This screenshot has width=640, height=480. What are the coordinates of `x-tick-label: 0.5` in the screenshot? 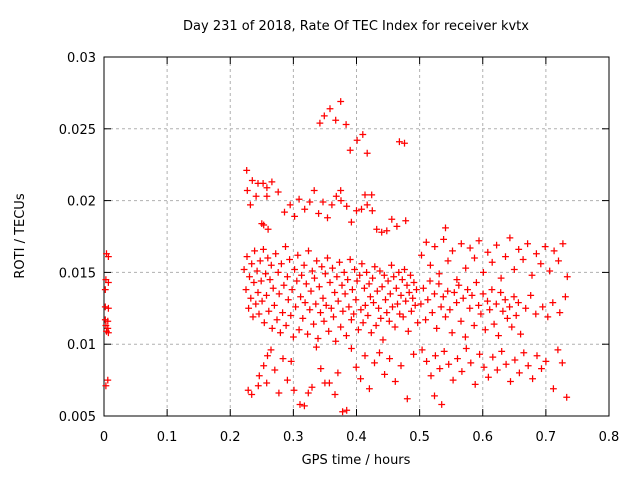 It's located at (419, 437).